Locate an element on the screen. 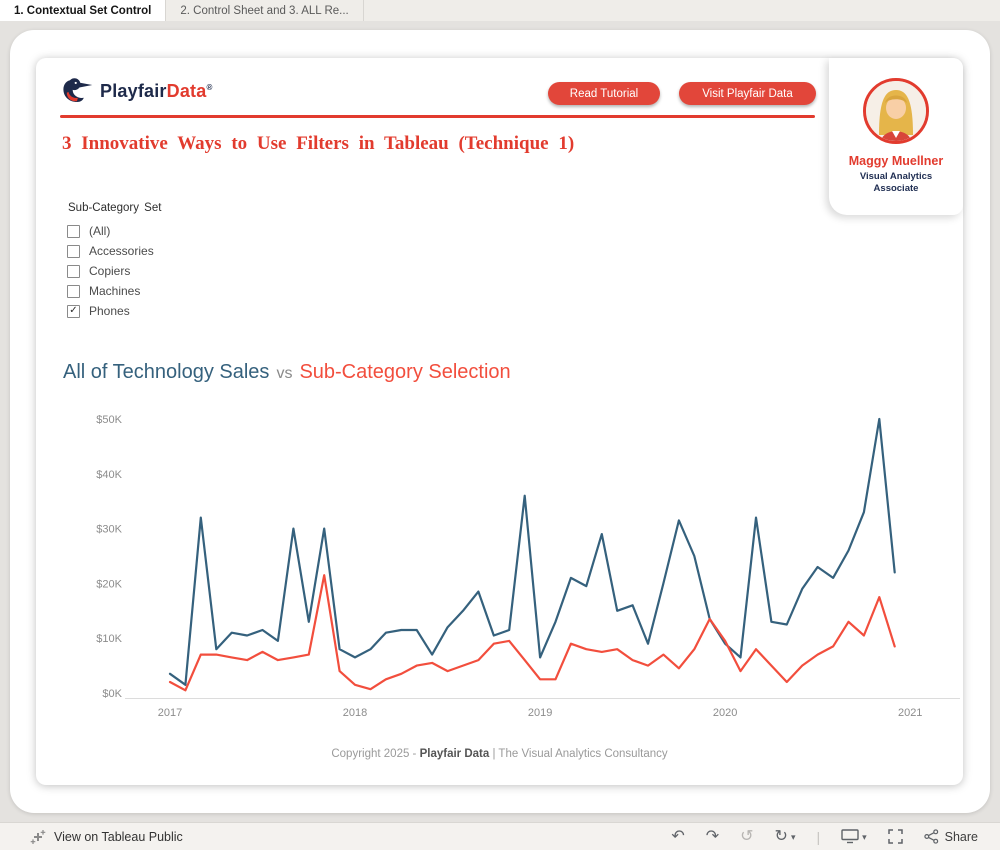  series-line-subcategory-selection is located at coordinates (532, 633).